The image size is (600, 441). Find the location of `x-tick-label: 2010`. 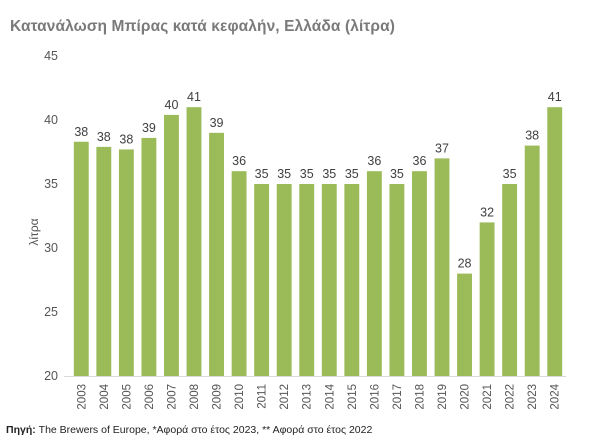

x-tick-label: 2010 is located at coordinates (240, 397).